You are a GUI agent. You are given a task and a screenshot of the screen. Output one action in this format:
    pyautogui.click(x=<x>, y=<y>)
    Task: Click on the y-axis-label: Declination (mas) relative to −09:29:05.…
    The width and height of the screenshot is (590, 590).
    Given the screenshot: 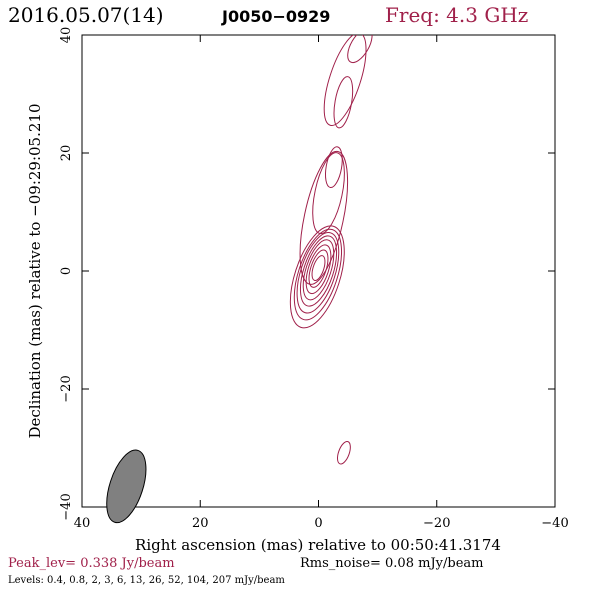 What is the action you would take?
    pyautogui.click(x=35, y=270)
    